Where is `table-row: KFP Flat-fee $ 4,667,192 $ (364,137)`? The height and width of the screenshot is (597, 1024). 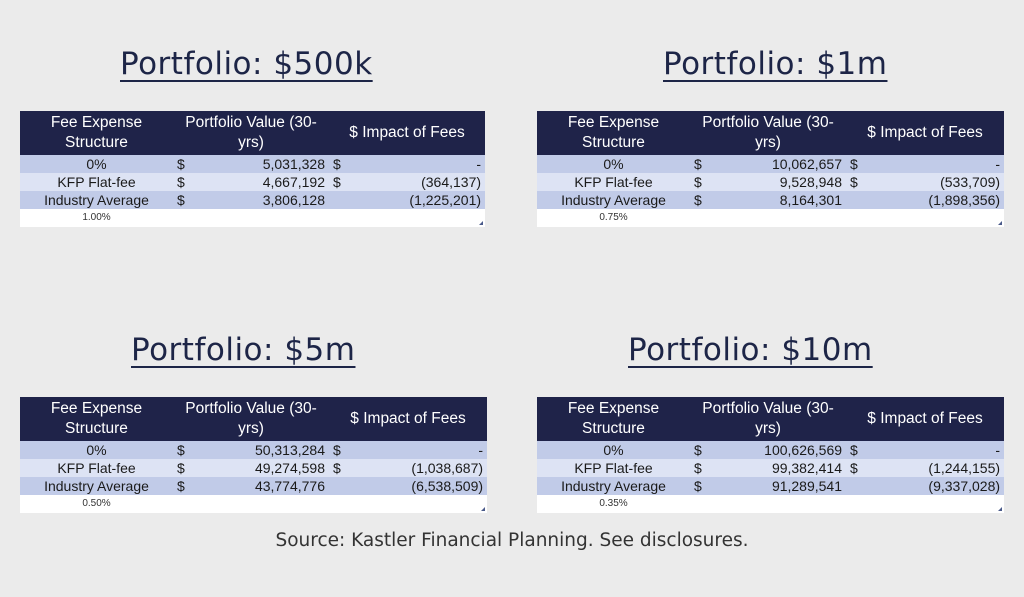 table-row: KFP Flat-fee $ 4,667,192 $ (364,137) is located at coordinates (253, 182).